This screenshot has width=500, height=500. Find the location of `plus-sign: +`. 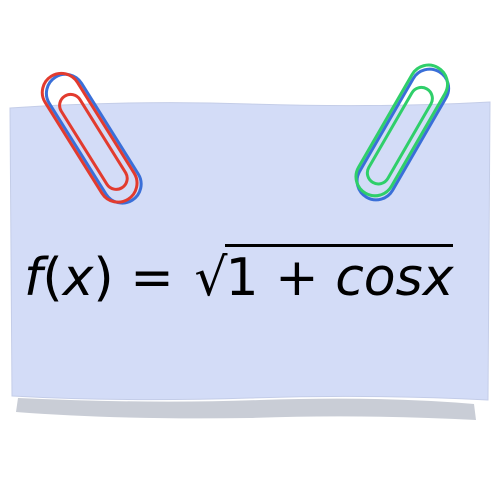

plus-sign: + is located at coordinates (297, 278).